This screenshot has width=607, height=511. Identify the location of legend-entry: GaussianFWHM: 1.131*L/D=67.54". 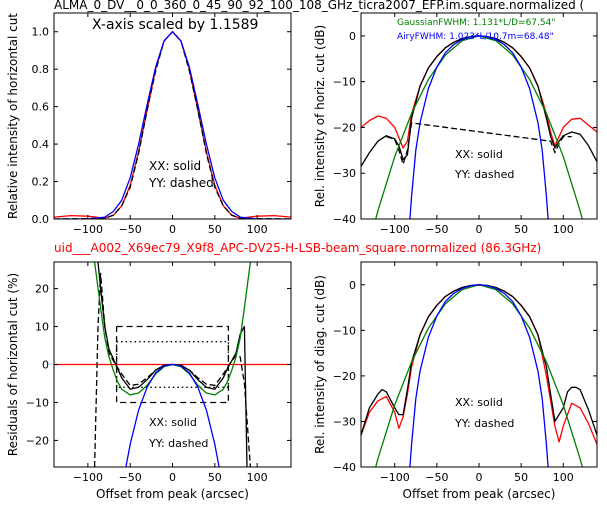
(476, 23).